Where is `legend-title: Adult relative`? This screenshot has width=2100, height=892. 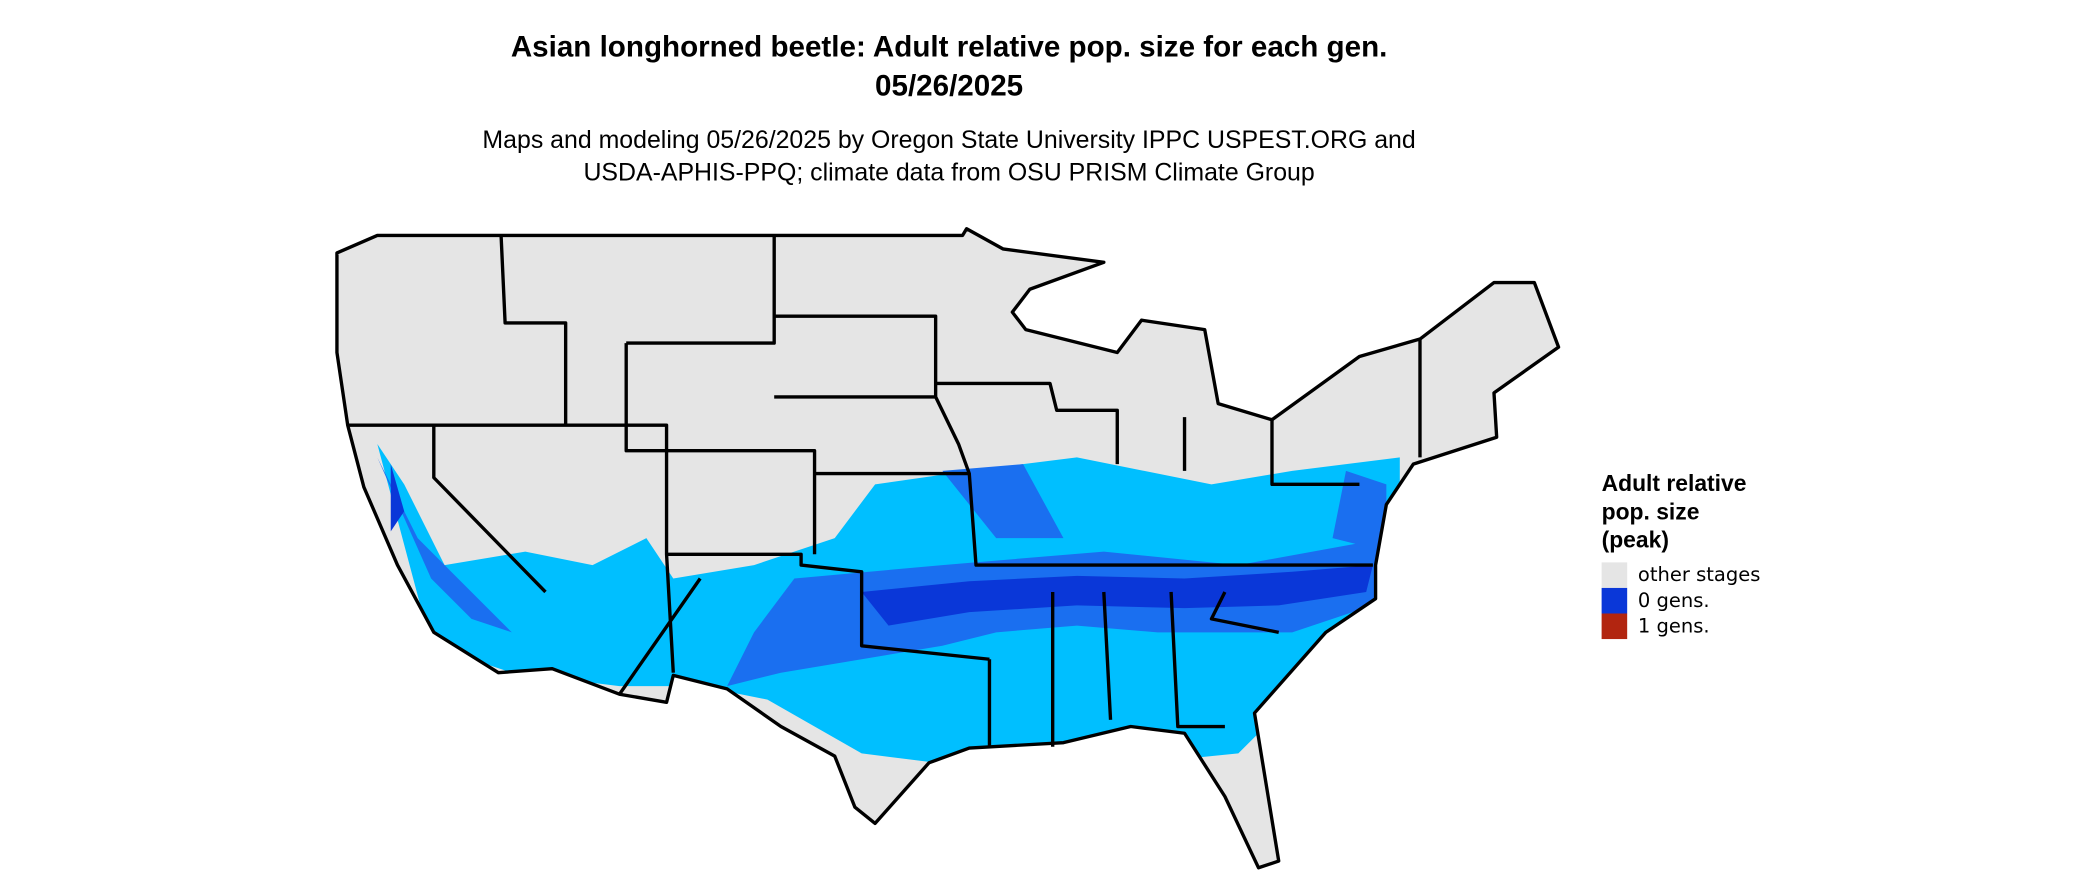 legend-title: Adult relative is located at coordinates (1674, 483).